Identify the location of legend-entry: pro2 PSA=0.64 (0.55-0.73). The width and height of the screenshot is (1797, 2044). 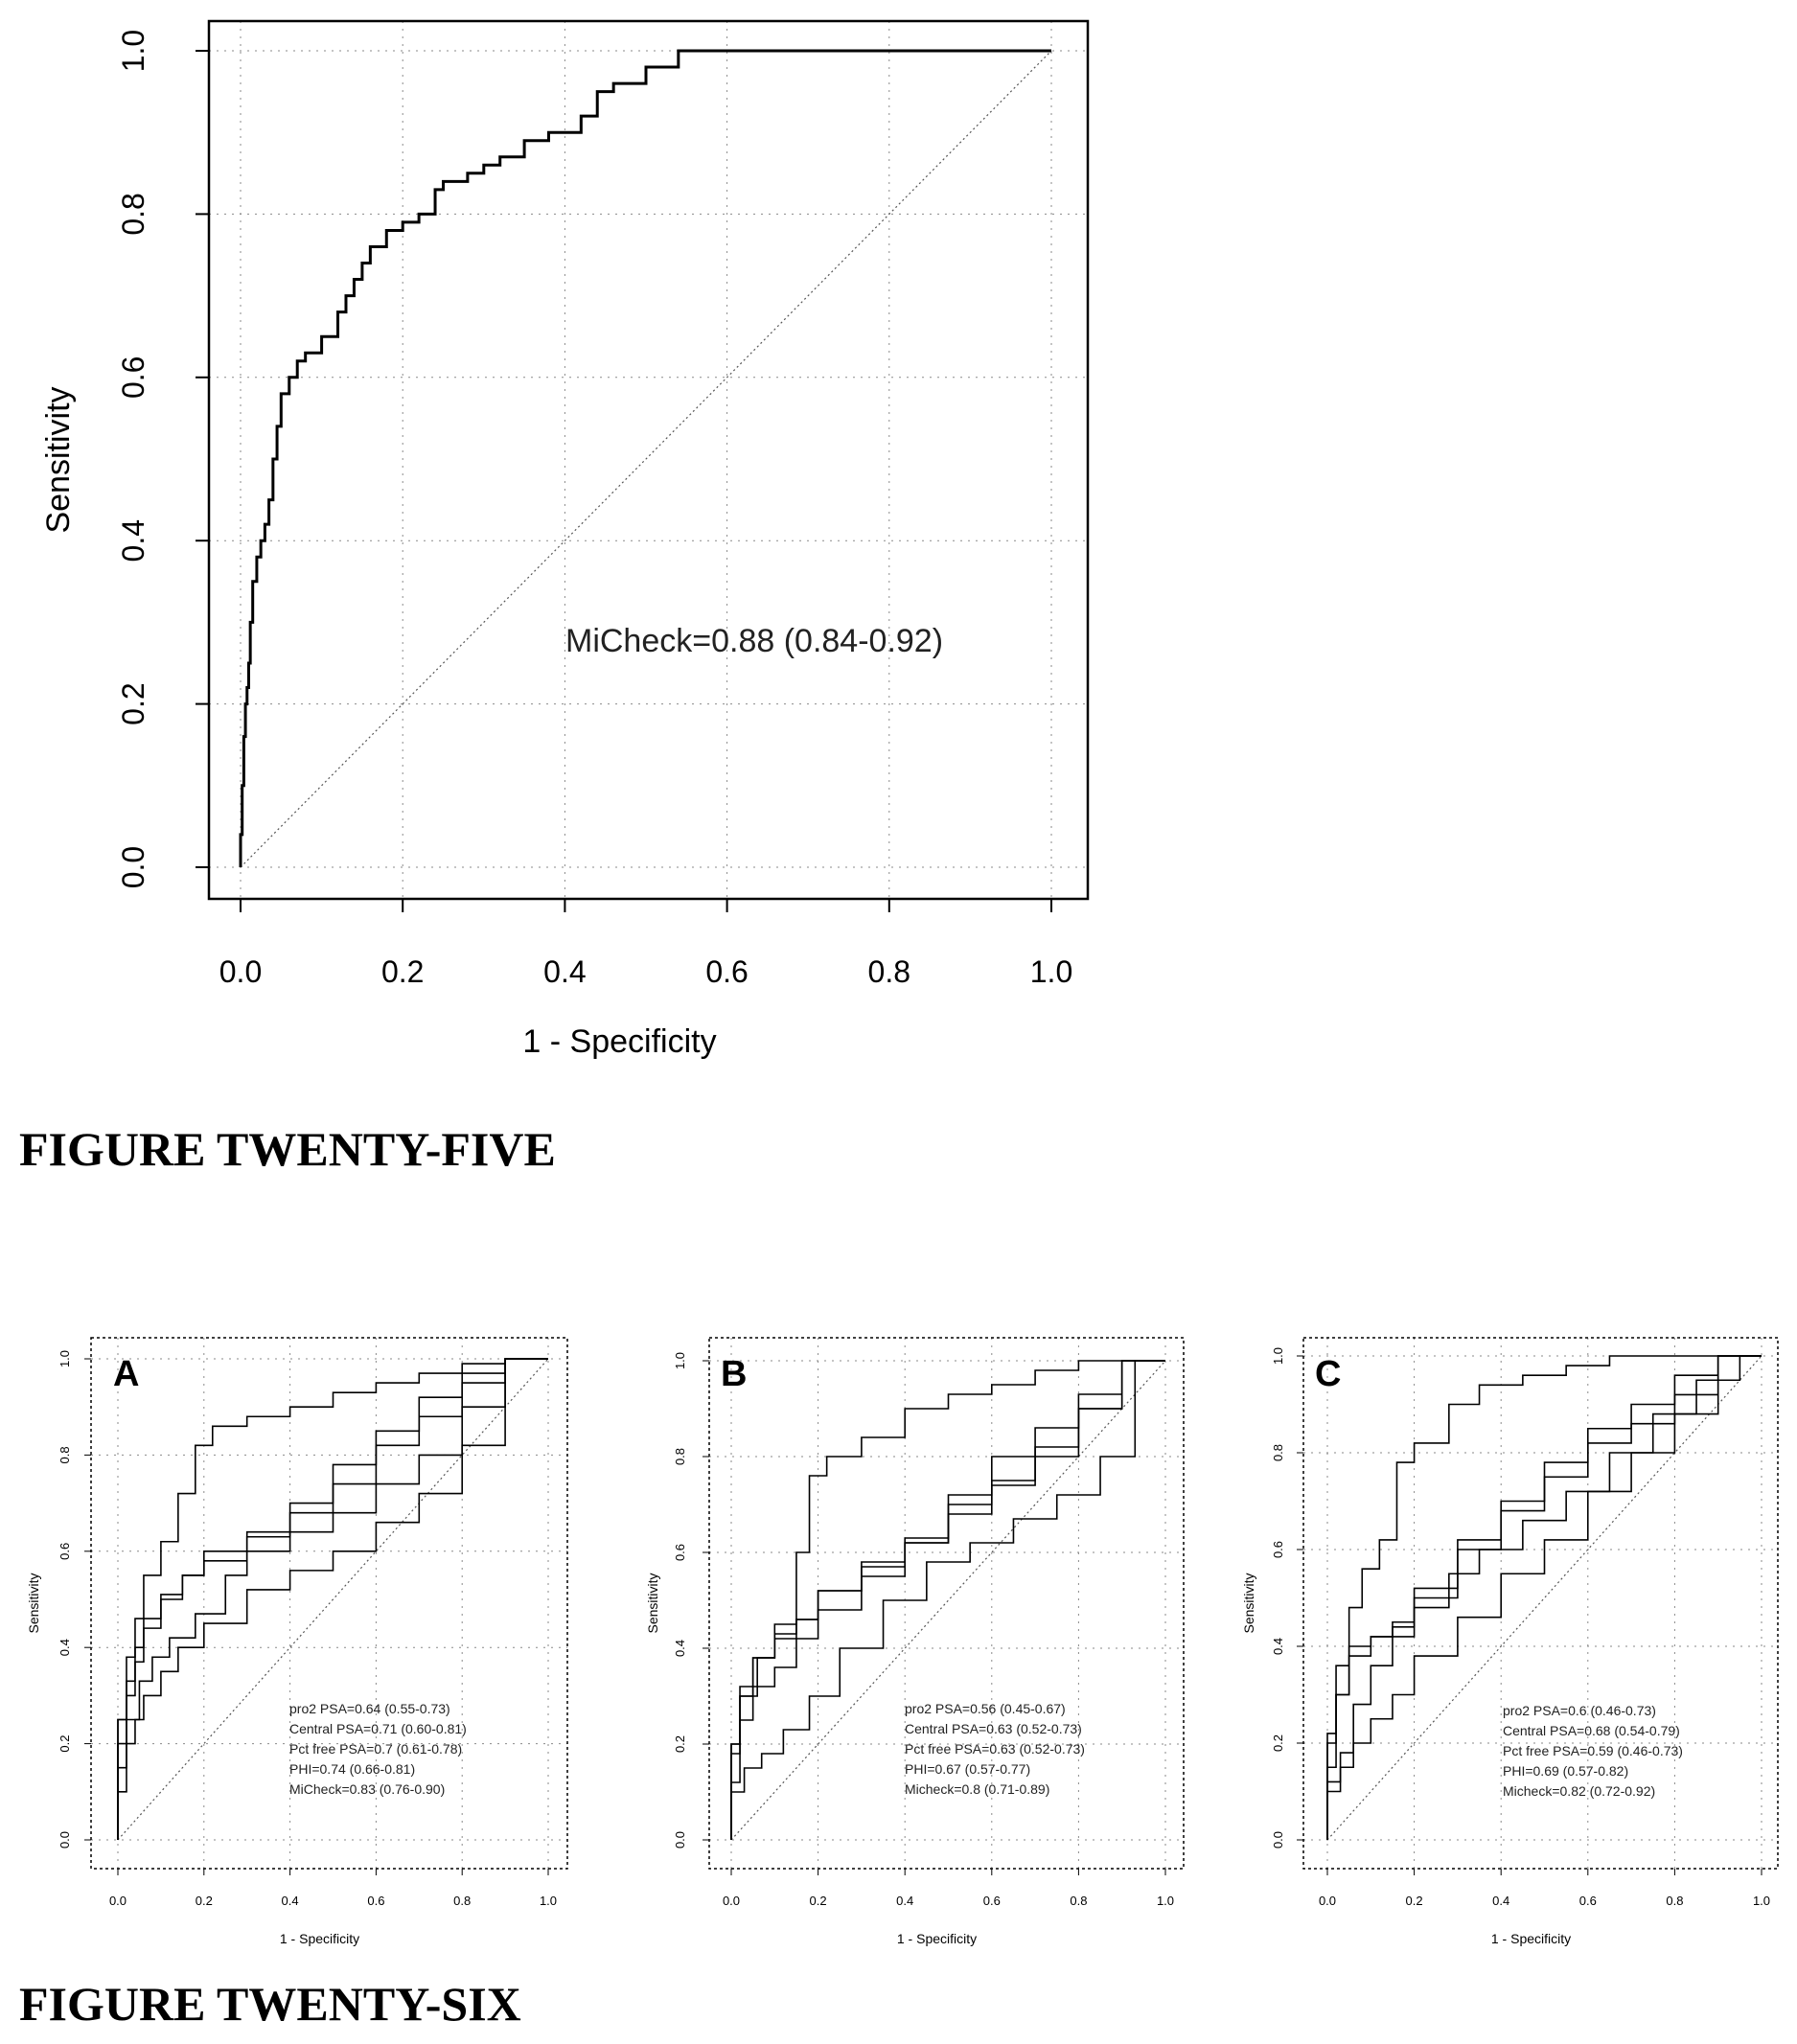
(370, 1709).